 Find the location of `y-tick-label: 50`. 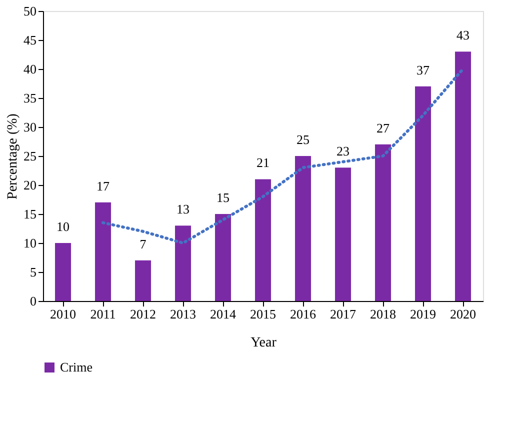

y-tick-label: 50 is located at coordinates (30, 11).